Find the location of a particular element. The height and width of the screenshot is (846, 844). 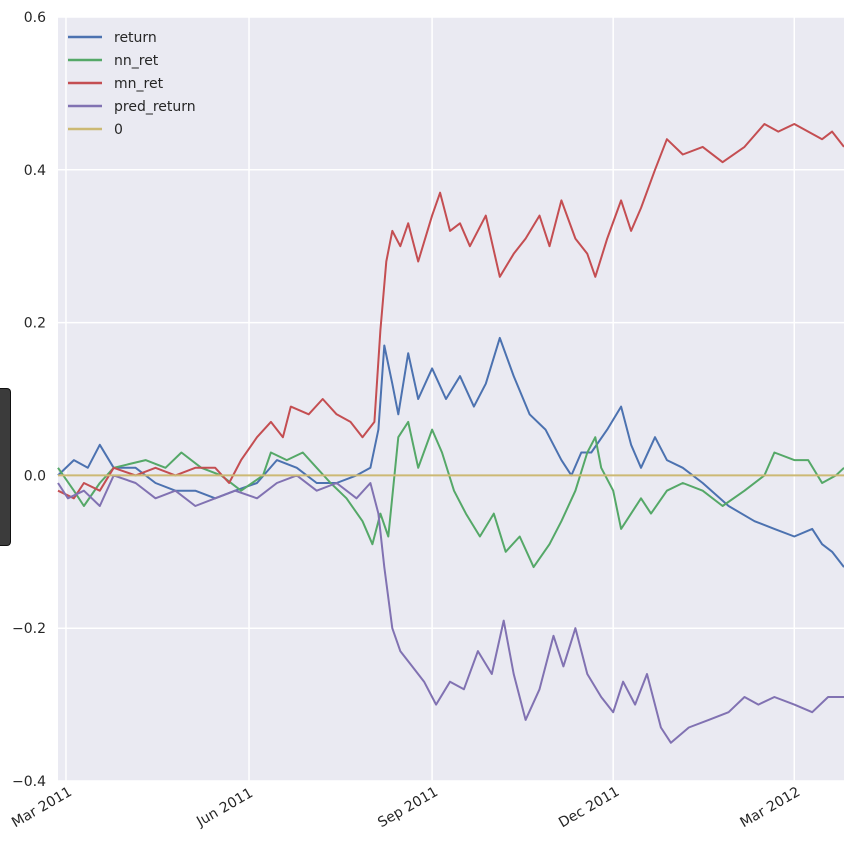

x-axis-ticks: Mar 2011 Jun 2011 Sep 2011 Dec 2011 Mar 2012 is located at coordinates (406, 807).